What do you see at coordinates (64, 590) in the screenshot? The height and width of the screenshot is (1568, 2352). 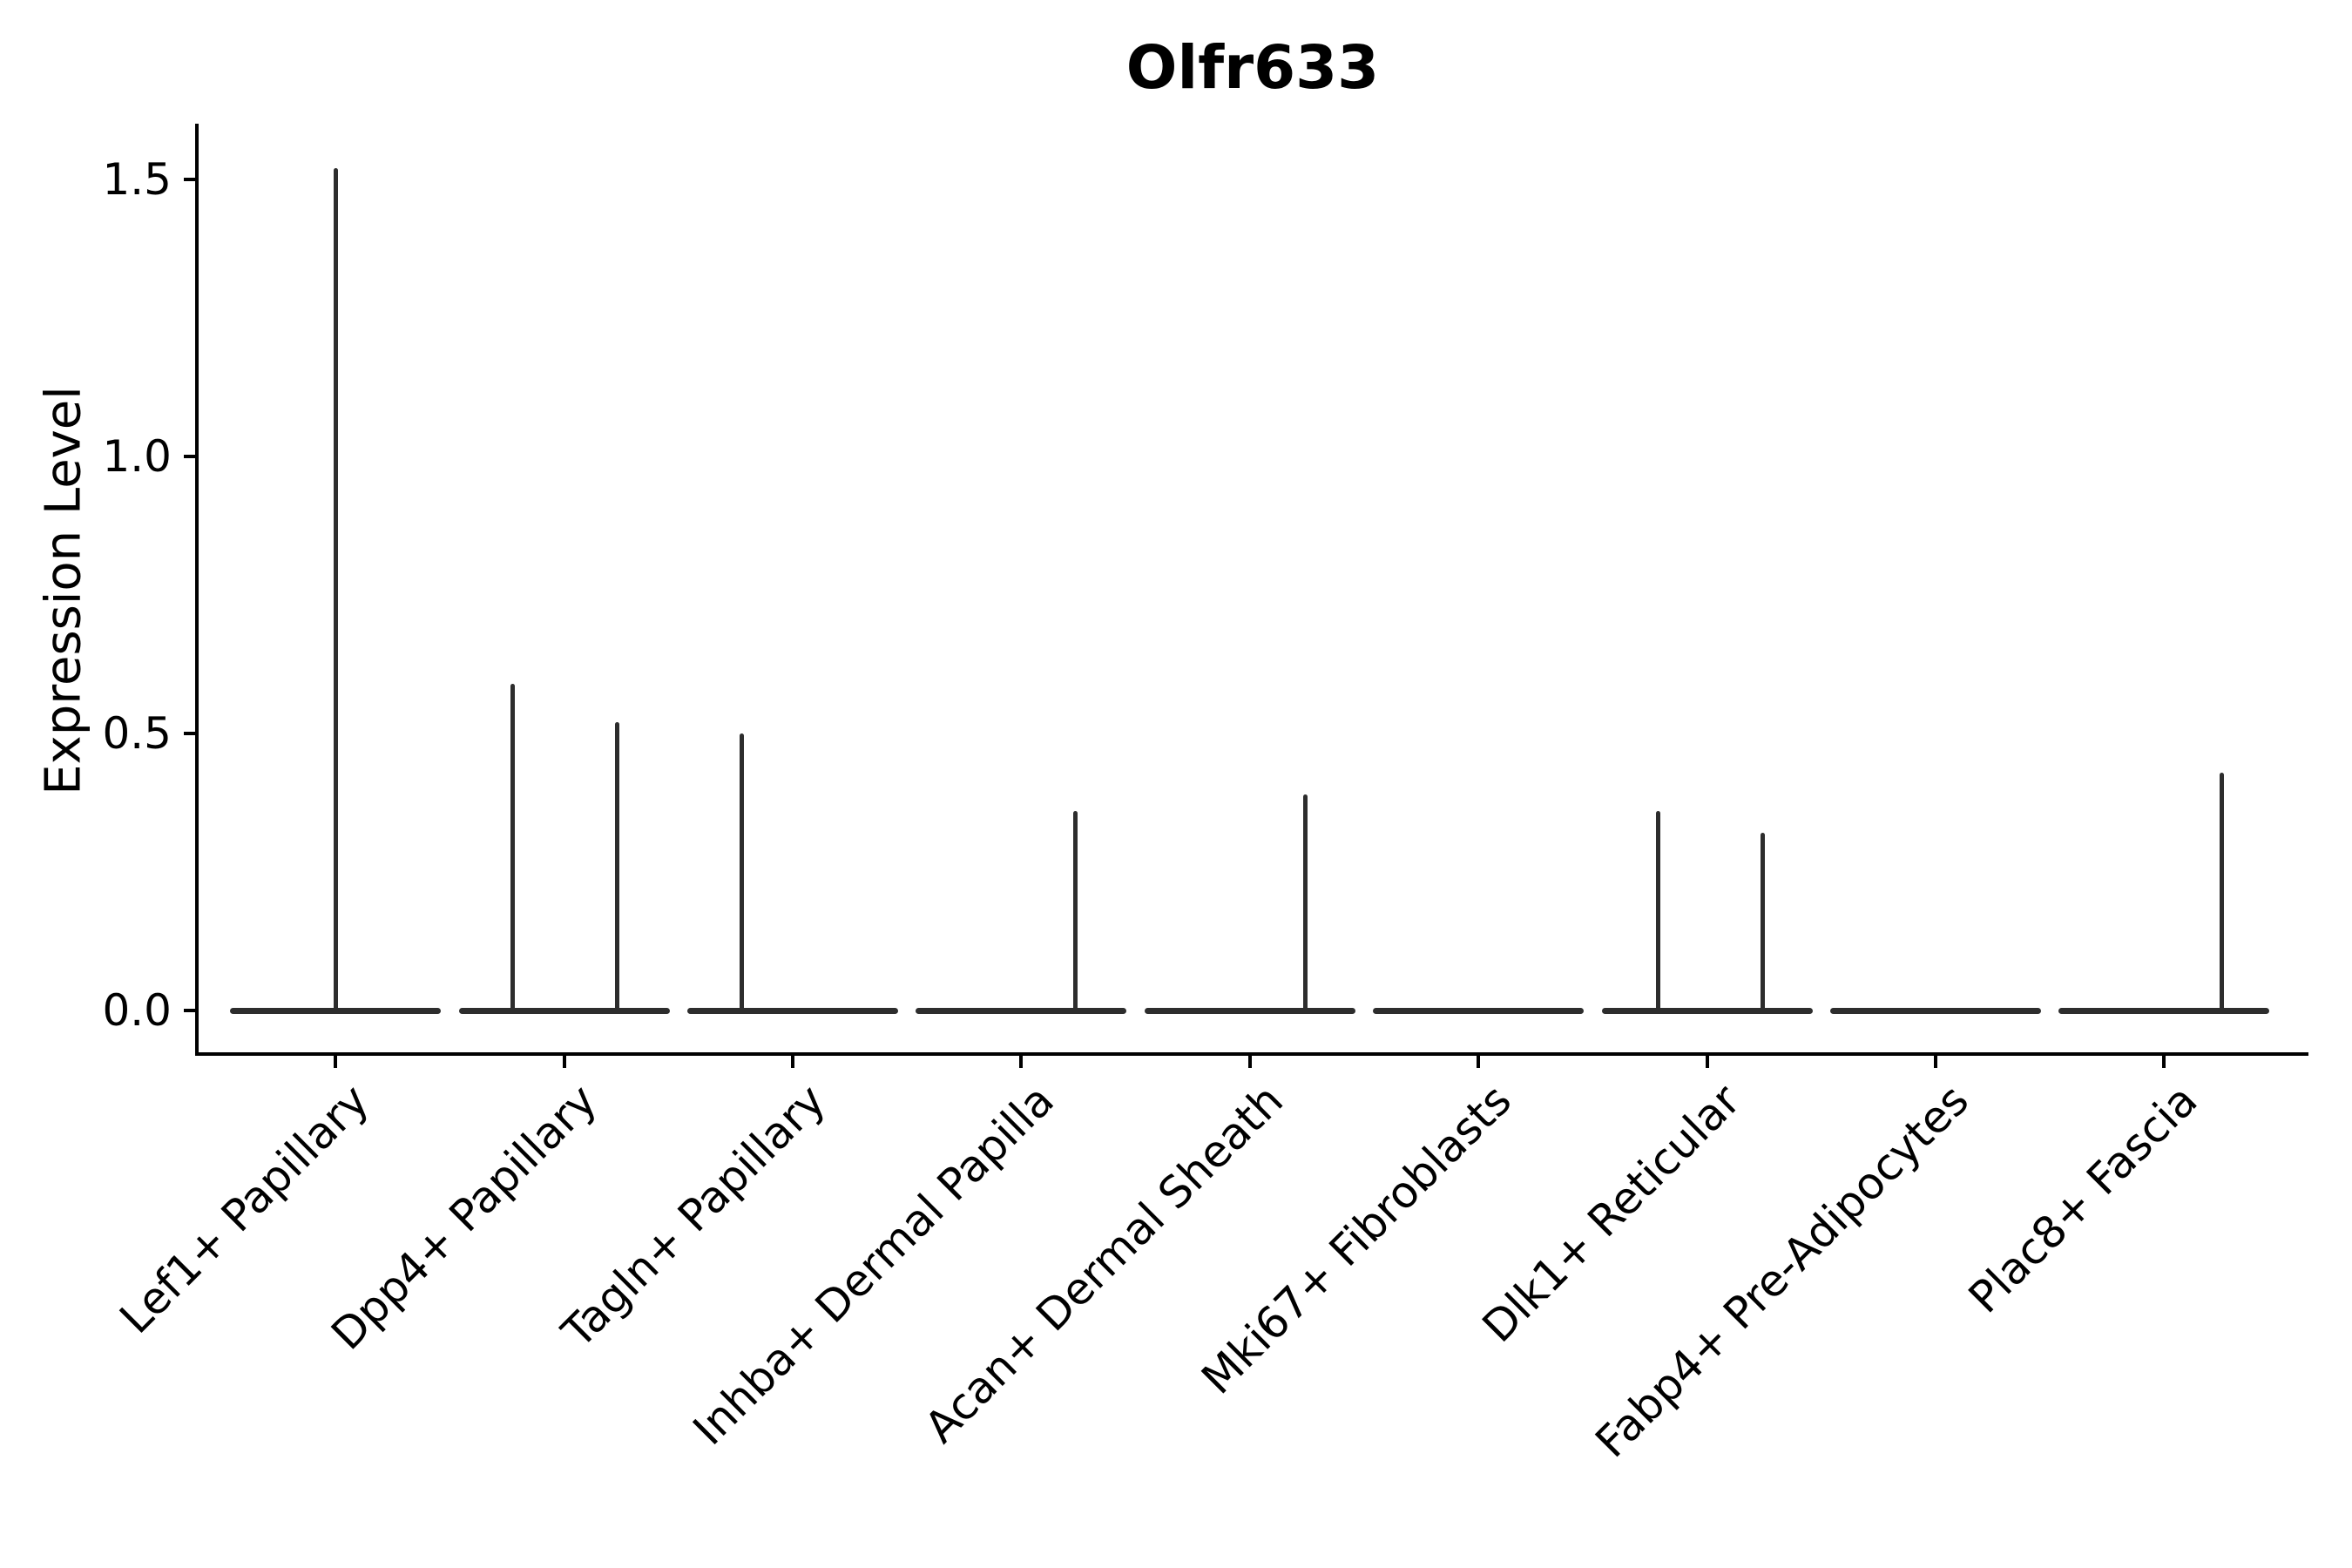 I see `y-axis-label: Expression Level` at bounding box center [64, 590].